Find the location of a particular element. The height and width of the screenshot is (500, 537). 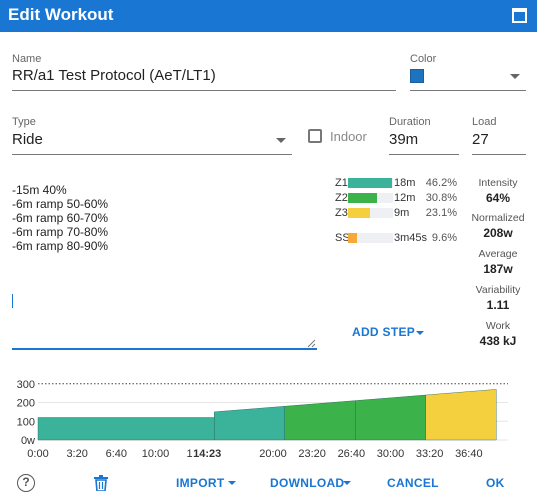

zone-label: Z3 is located at coordinates (341, 213).